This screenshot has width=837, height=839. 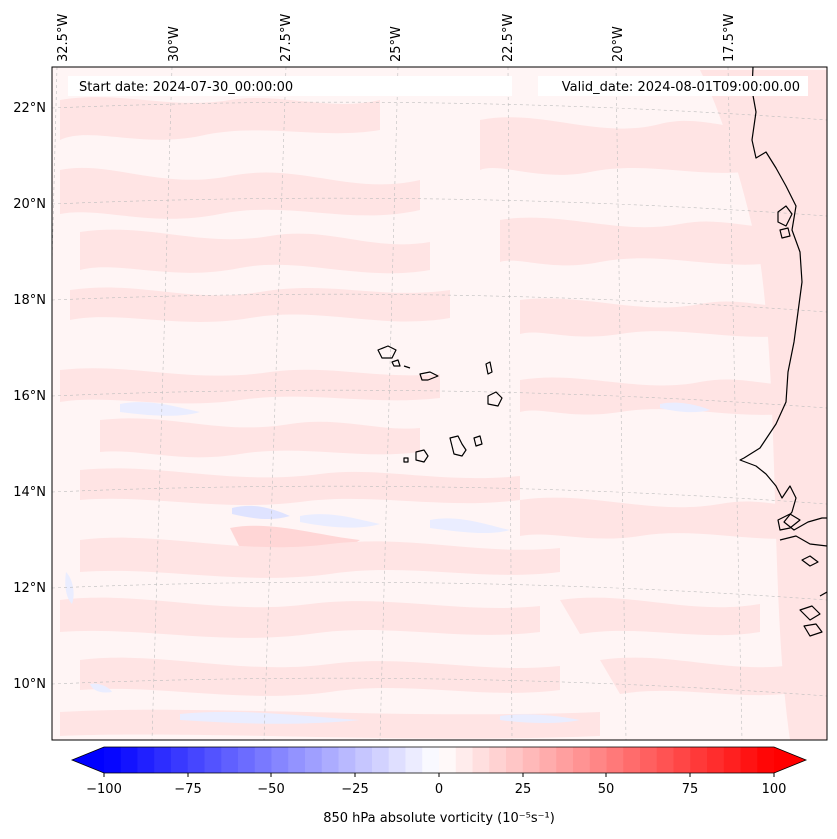 What do you see at coordinates (63, 38) in the screenshot?
I see `lon-label: 32.5°W` at bounding box center [63, 38].